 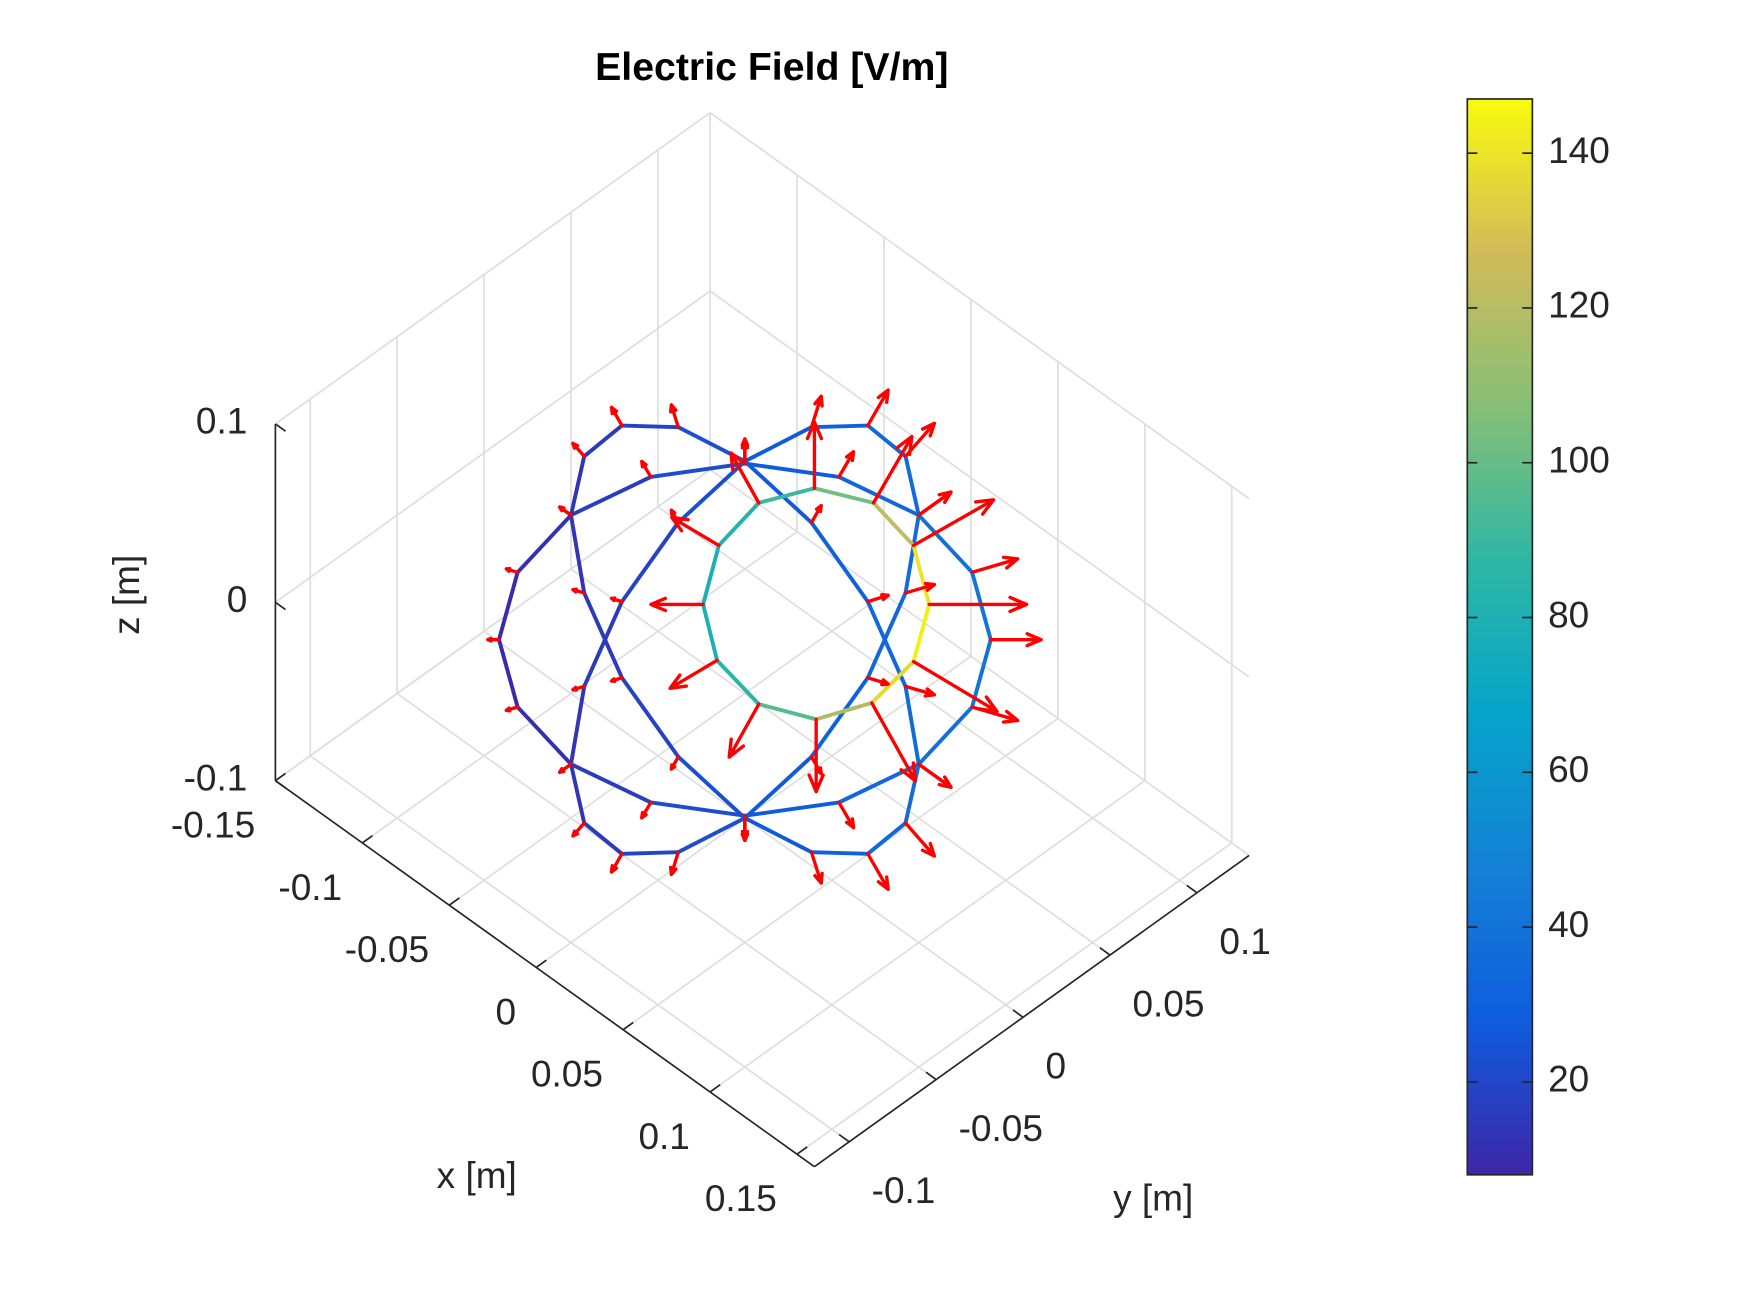 I want to click on x-axis-line, so click(x=544, y=973).